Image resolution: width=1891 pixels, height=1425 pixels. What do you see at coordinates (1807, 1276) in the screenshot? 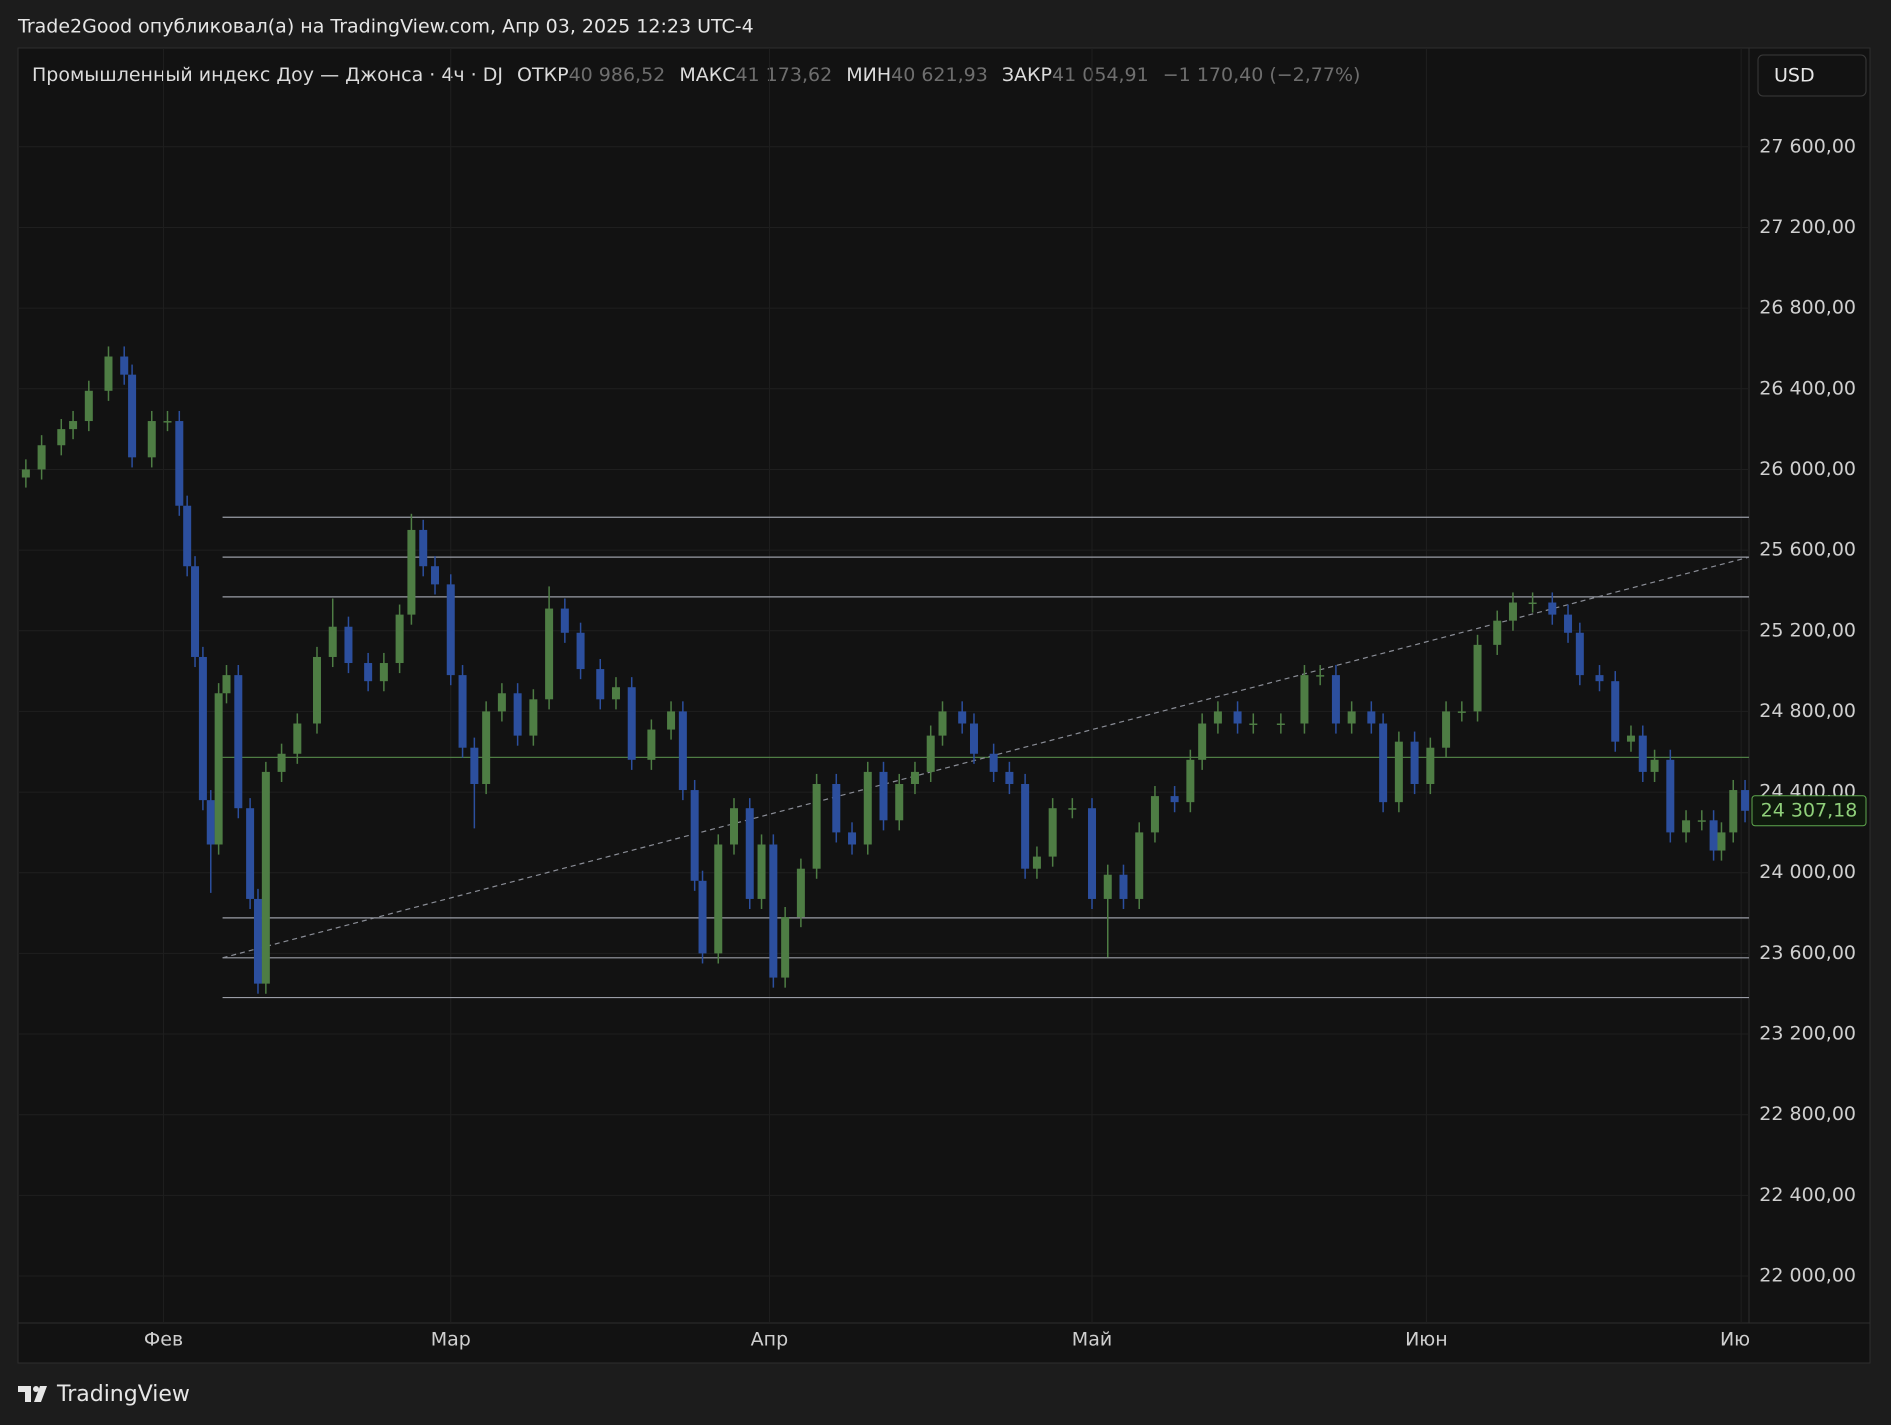
I see `y-tick-label: 22 000,00` at bounding box center [1807, 1276].